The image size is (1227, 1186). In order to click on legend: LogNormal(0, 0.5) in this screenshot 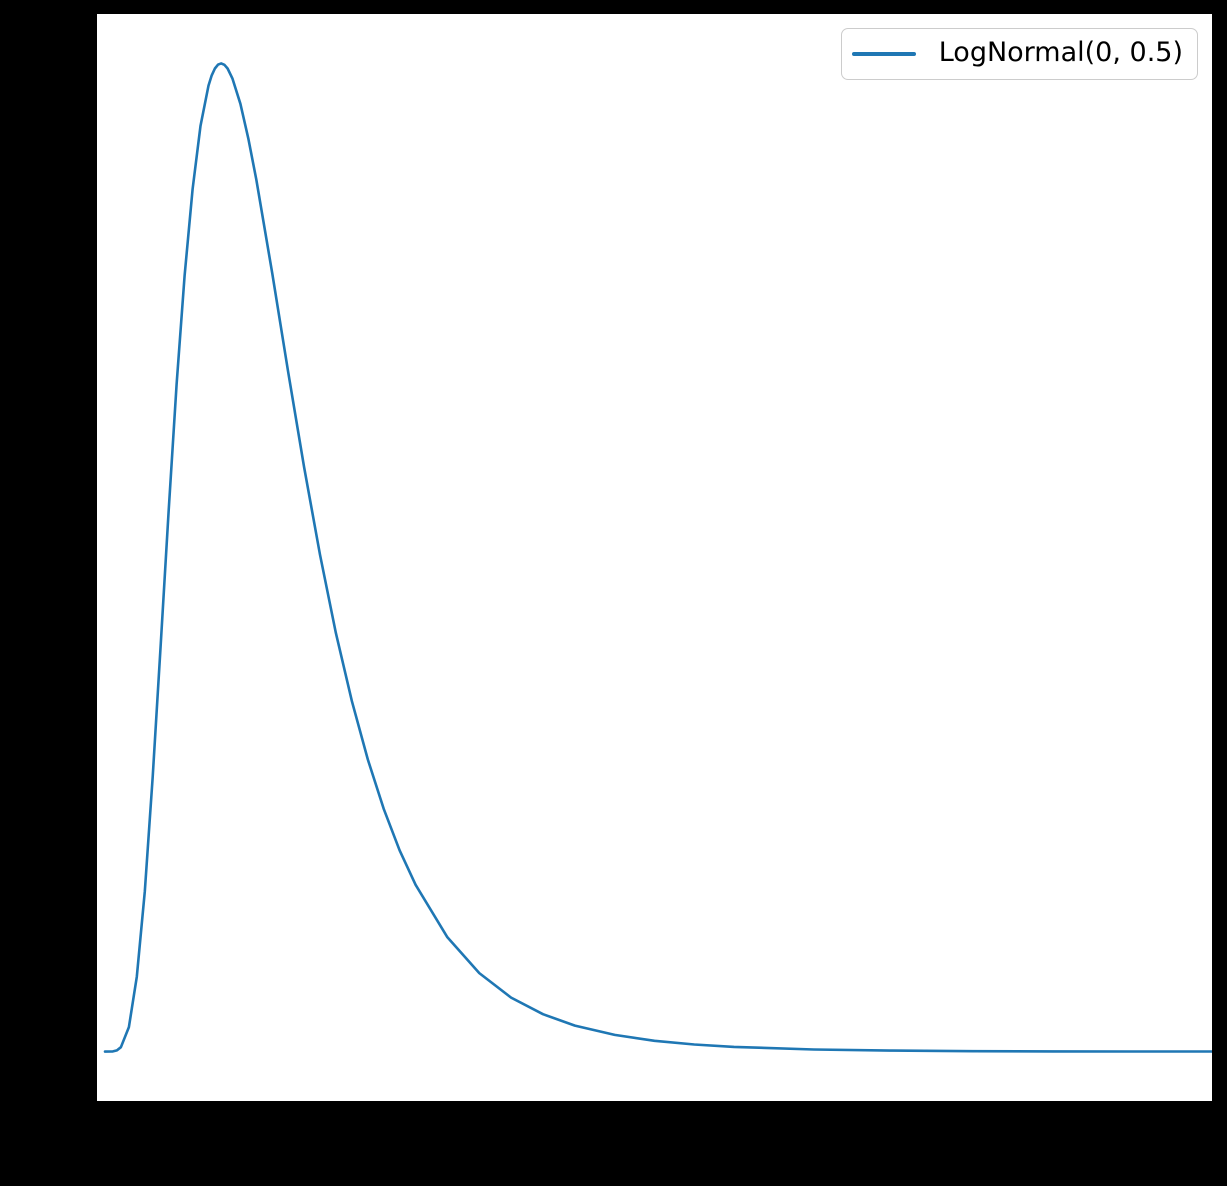, I will do `click(1019, 54)`.